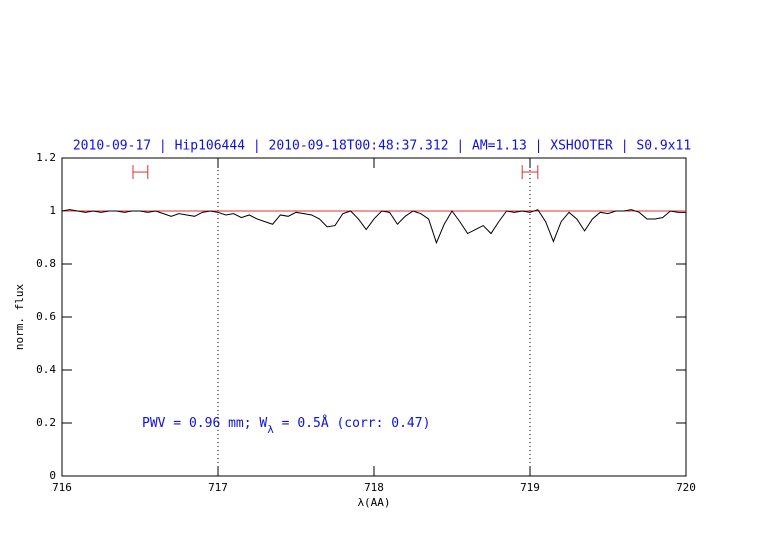 This screenshot has width=782, height=542. I want to click on annotation-part: PWV = 0.96 mm; W, so click(204, 423).